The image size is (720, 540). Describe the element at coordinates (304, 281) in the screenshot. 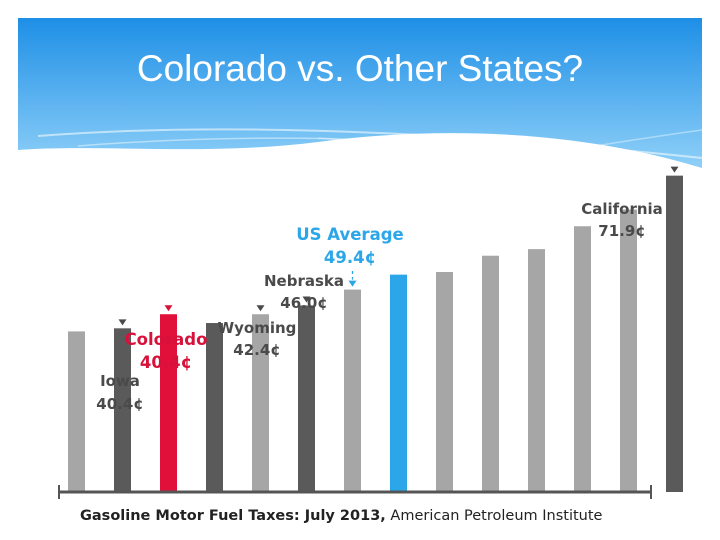

I see `callout-name: Nebraska` at that location.